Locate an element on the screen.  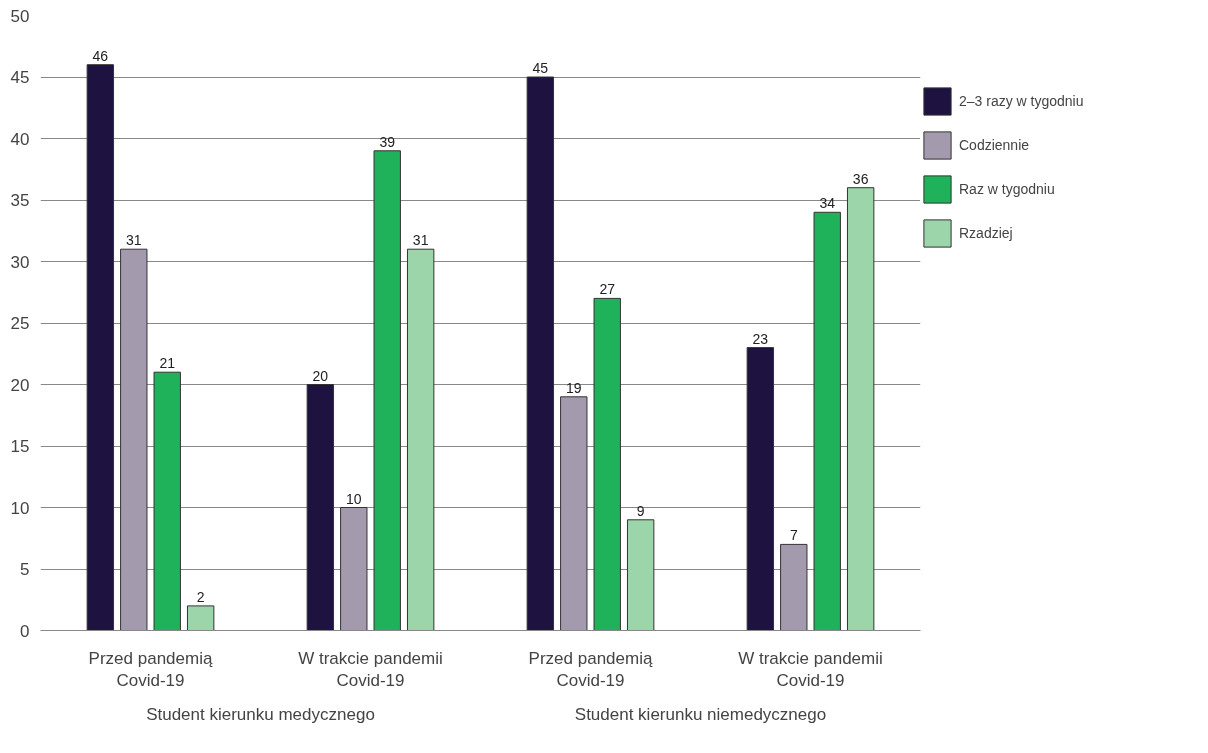
data-label: 39 is located at coordinates (387, 141).